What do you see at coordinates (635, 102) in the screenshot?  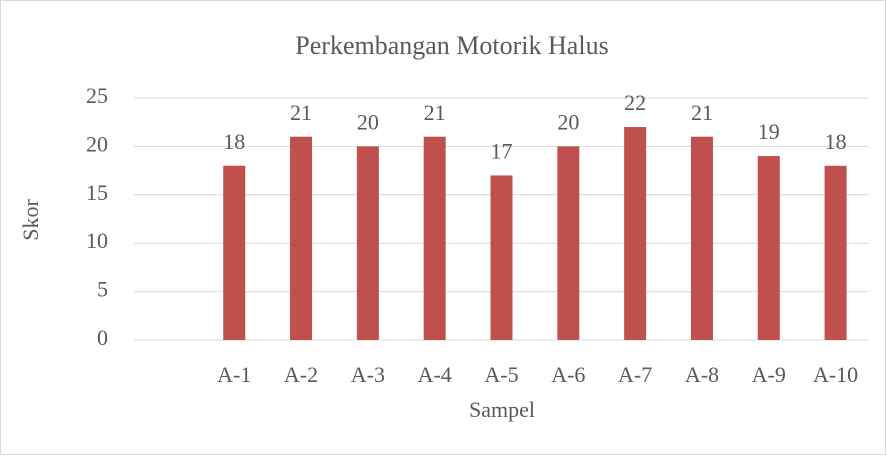 I see `data-label: 22` at bounding box center [635, 102].